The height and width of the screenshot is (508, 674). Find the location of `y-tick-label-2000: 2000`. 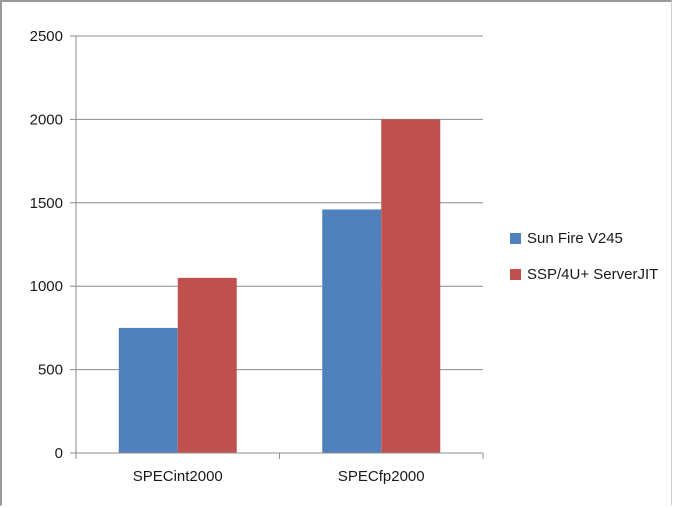

y-tick-label-2000: 2000 is located at coordinates (46, 119).